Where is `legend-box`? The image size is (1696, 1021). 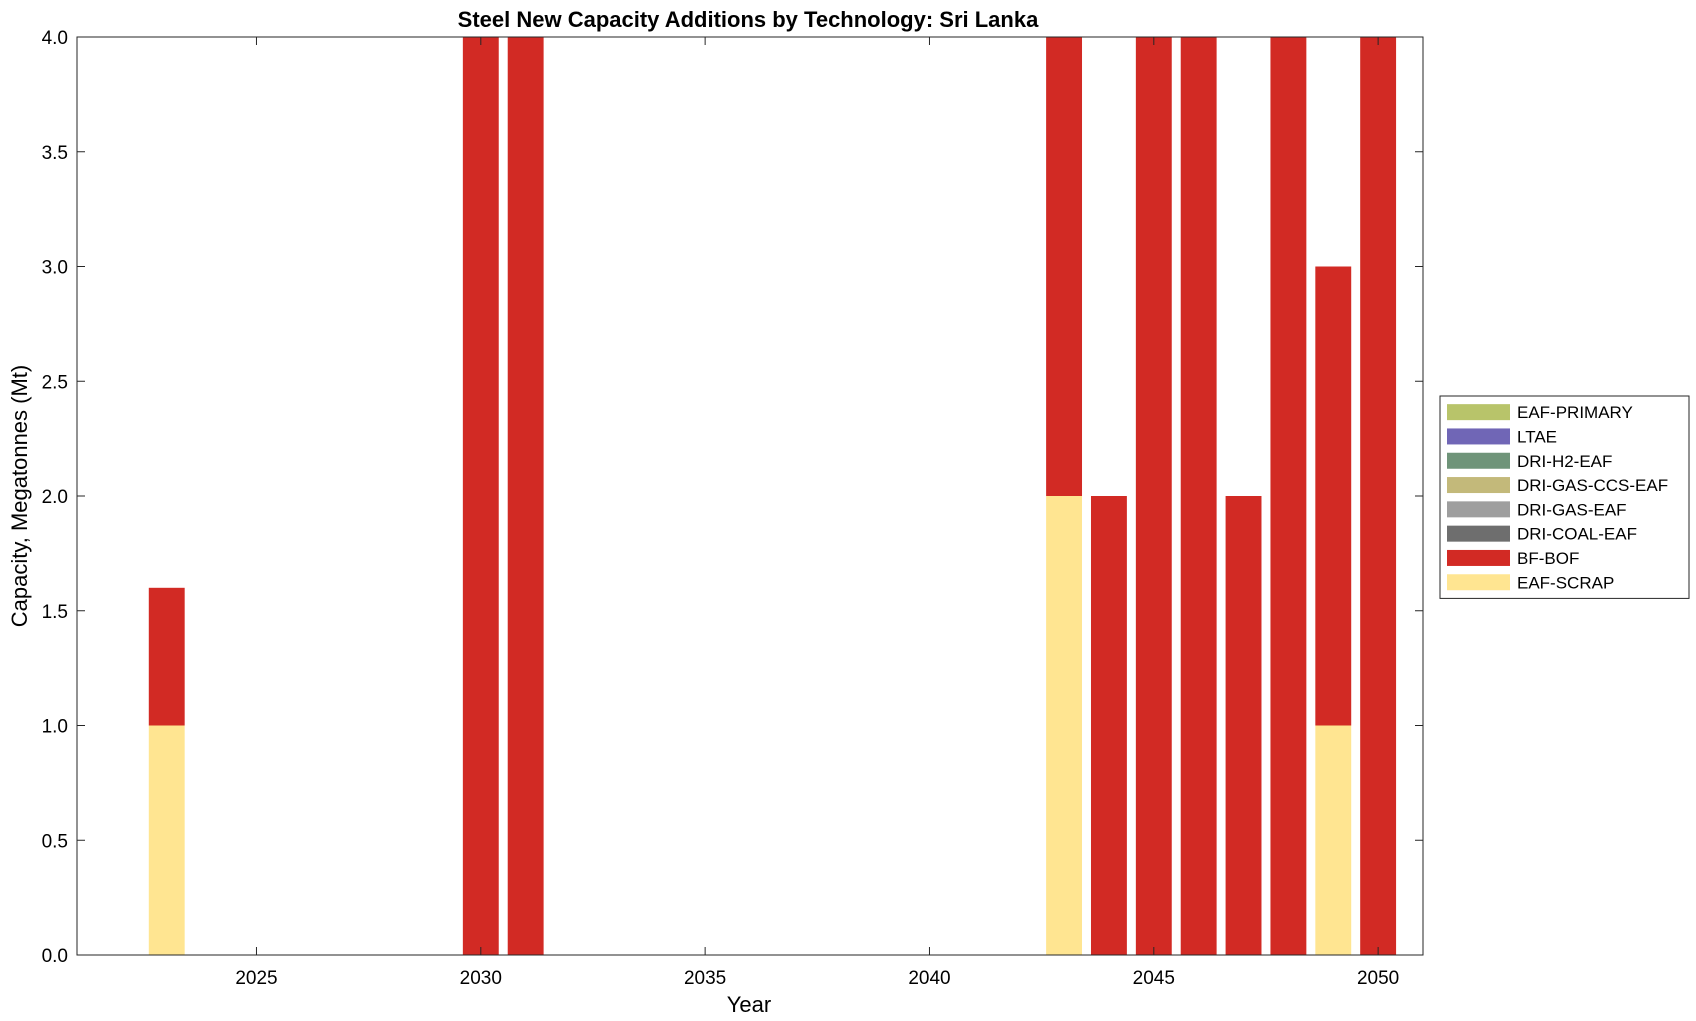 legend-box is located at coordinates (1564, 497).